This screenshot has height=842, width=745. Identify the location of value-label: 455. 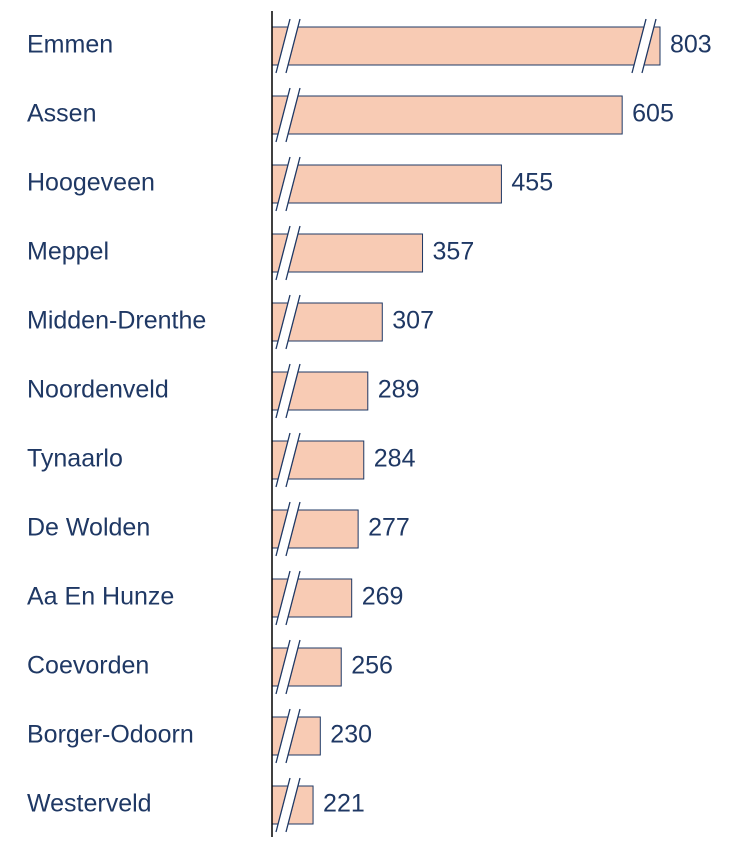
(532, 183).